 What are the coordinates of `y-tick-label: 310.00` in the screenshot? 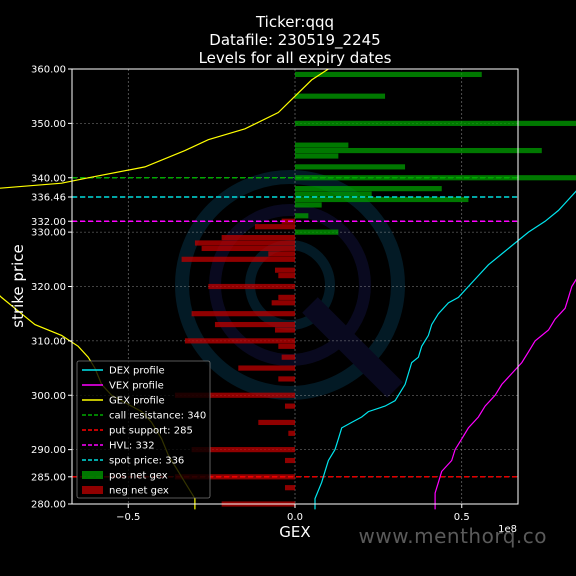 It's located at (48, 341).